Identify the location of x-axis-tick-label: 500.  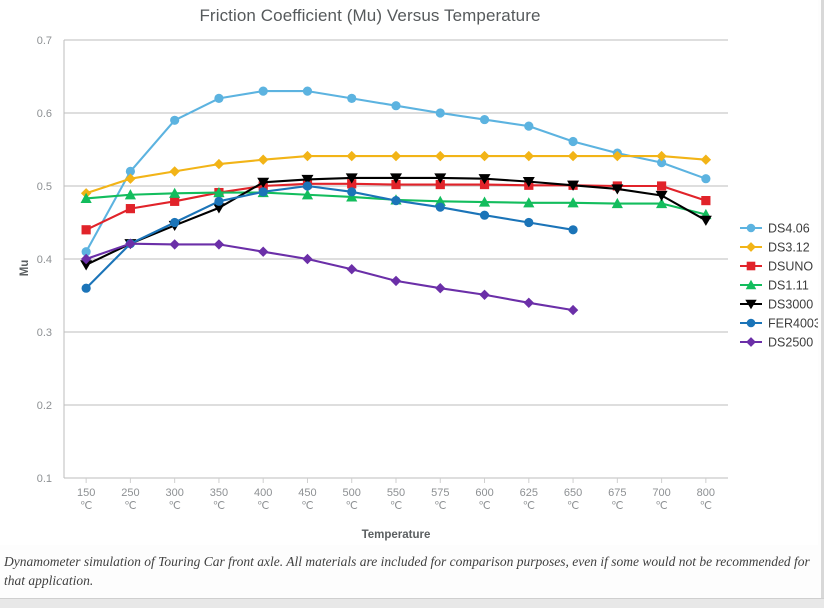
(352, 493).